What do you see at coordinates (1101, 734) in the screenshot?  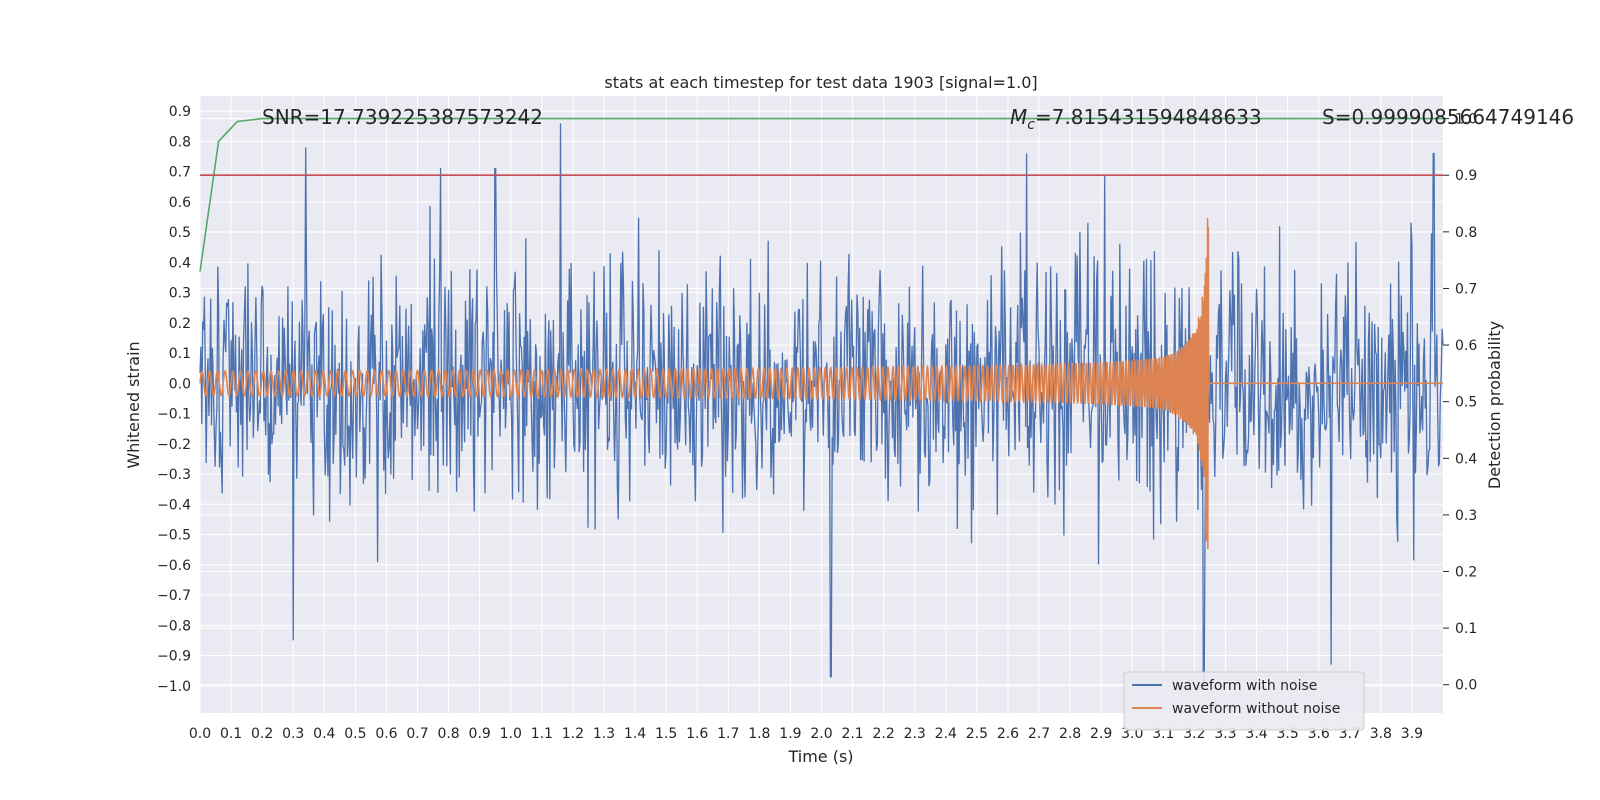 I see `x-tick-label: 2.9` at bounding box center [1101, 734].